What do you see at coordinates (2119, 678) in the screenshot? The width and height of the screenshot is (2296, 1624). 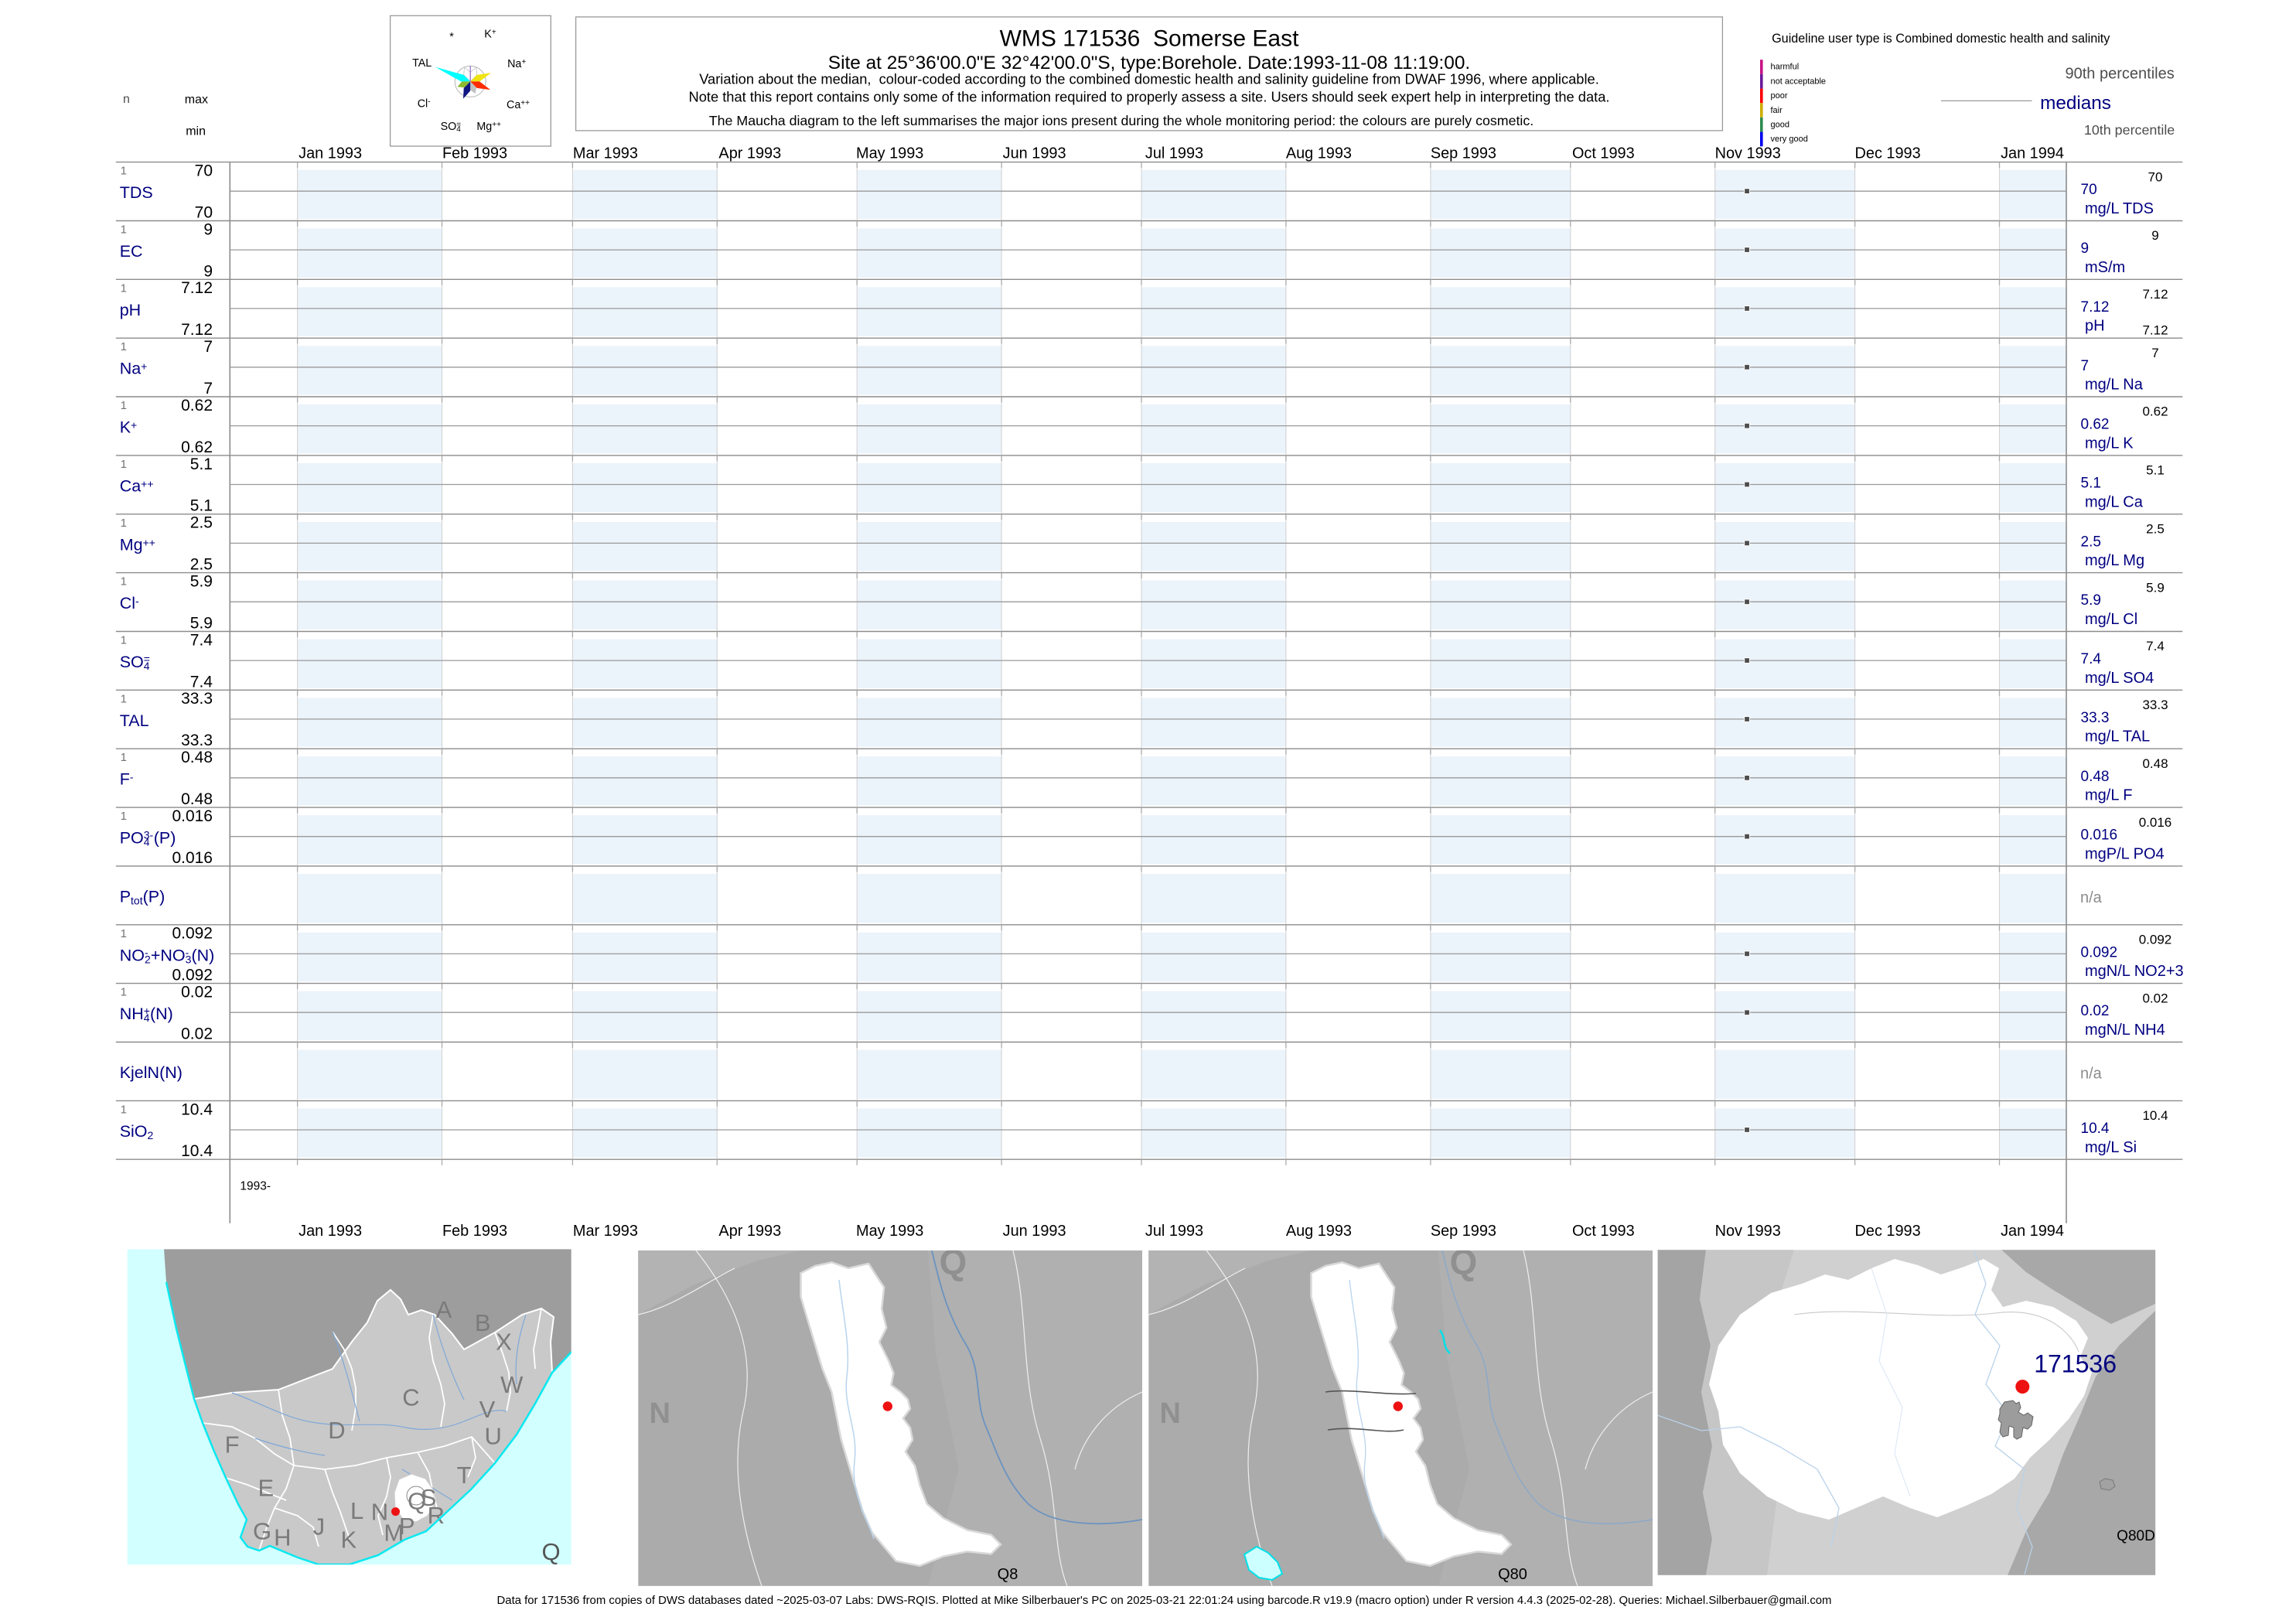 I see `svg-text: mg/L SO4` at bounding box center [2119, 678].